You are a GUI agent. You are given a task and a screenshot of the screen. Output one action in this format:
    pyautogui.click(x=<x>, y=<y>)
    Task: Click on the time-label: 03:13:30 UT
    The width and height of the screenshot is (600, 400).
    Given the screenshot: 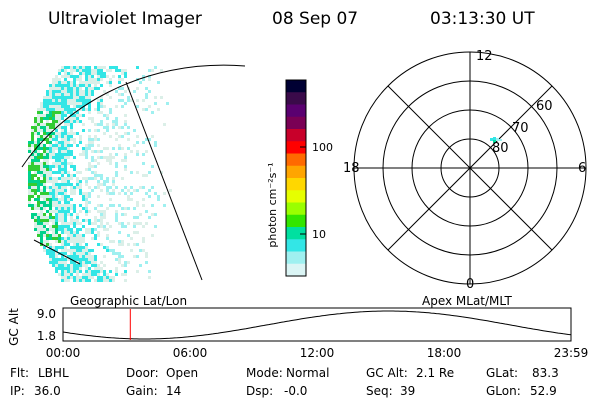 What is the action you would take?
    pyautogui.click(x=482, y=19)
    